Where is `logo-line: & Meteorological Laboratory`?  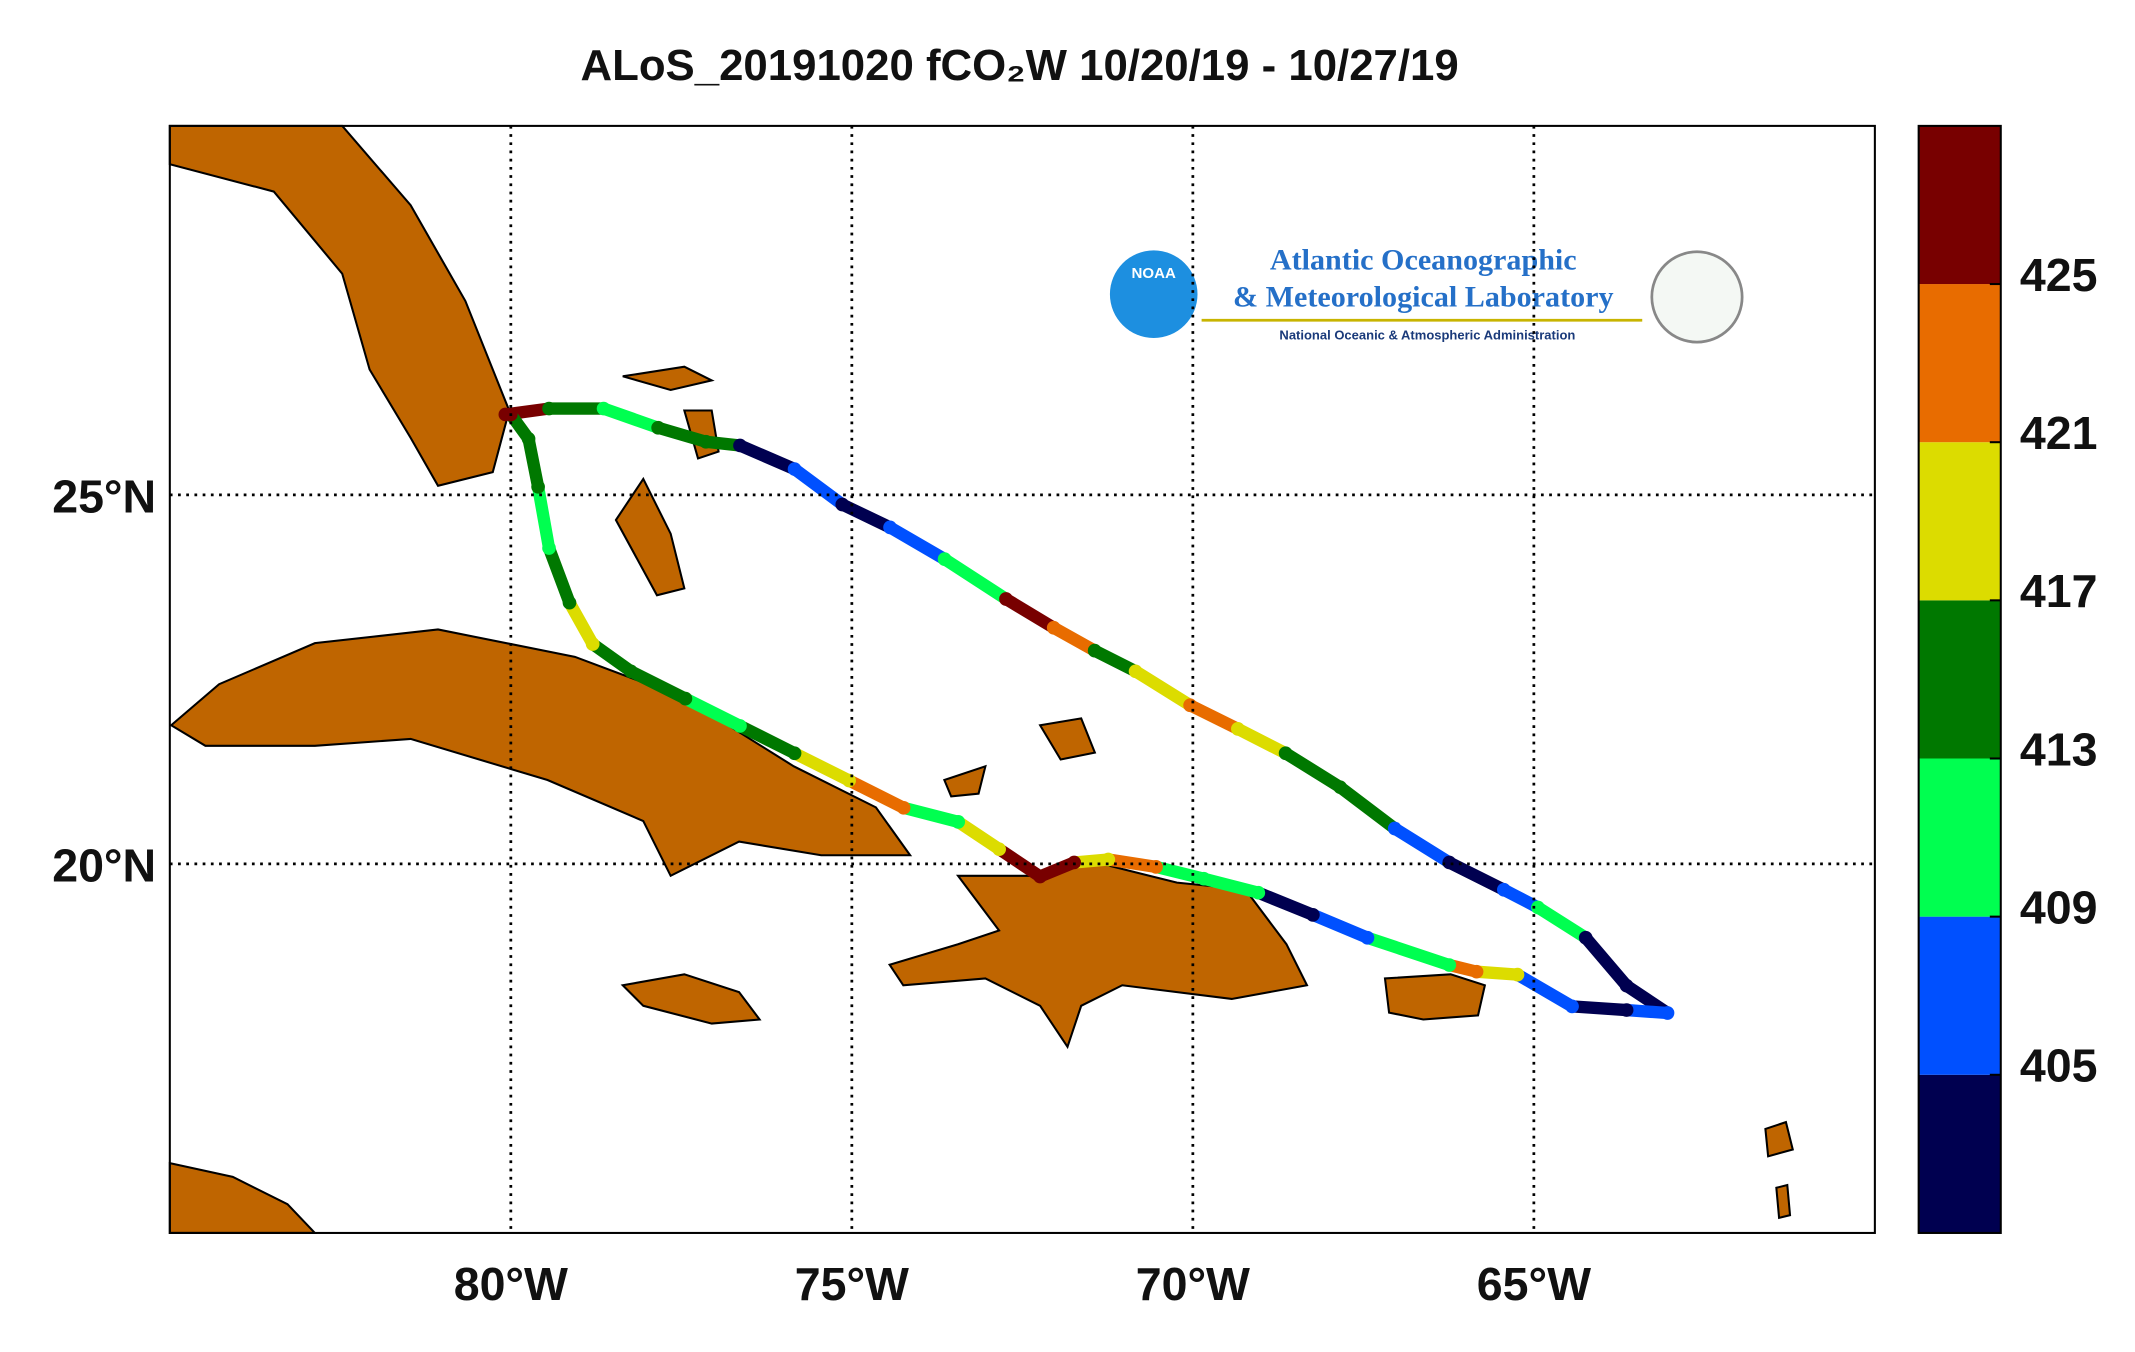
logo-line: & Meteorological Laboratory is located at coordinates (1423, 297).